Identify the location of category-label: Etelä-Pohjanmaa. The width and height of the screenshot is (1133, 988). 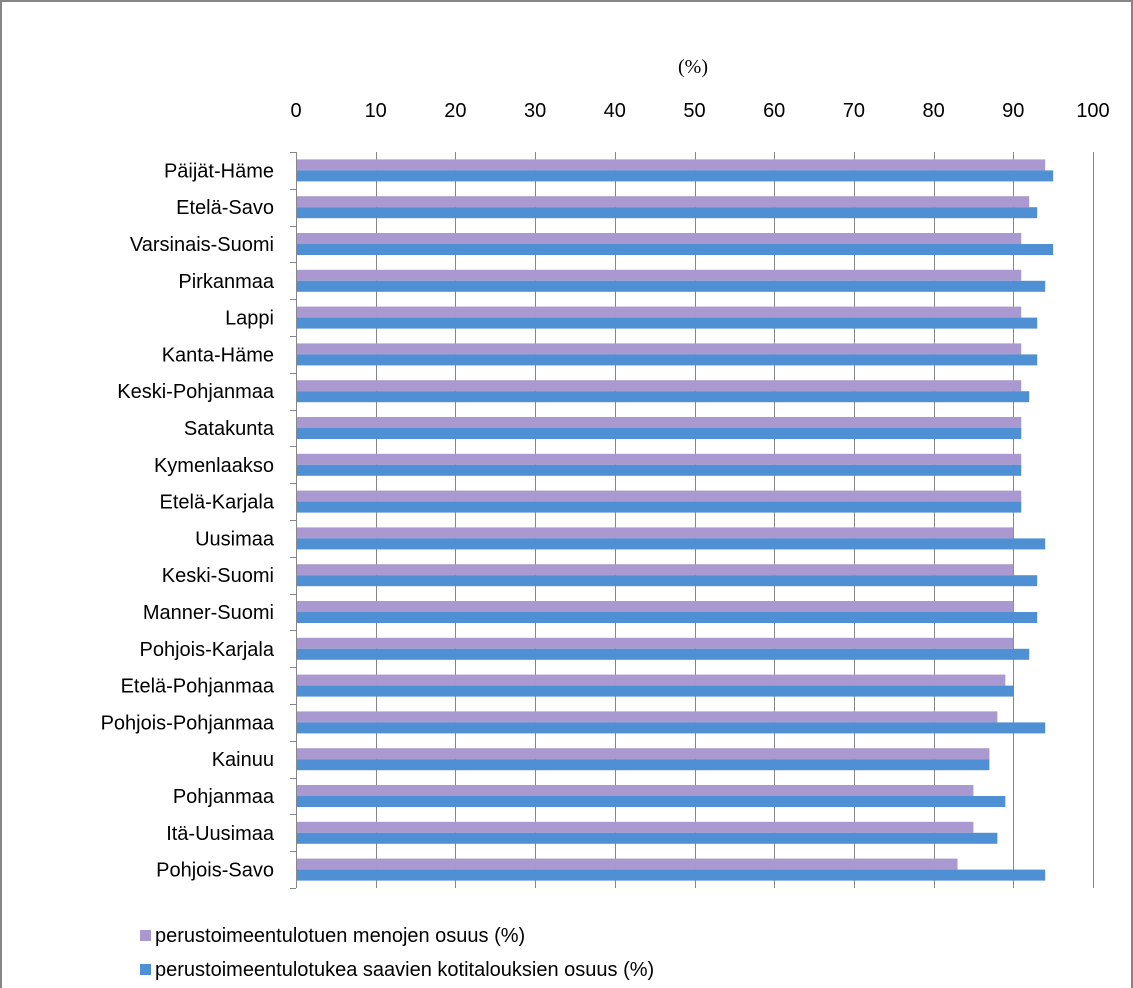
(198, 687).